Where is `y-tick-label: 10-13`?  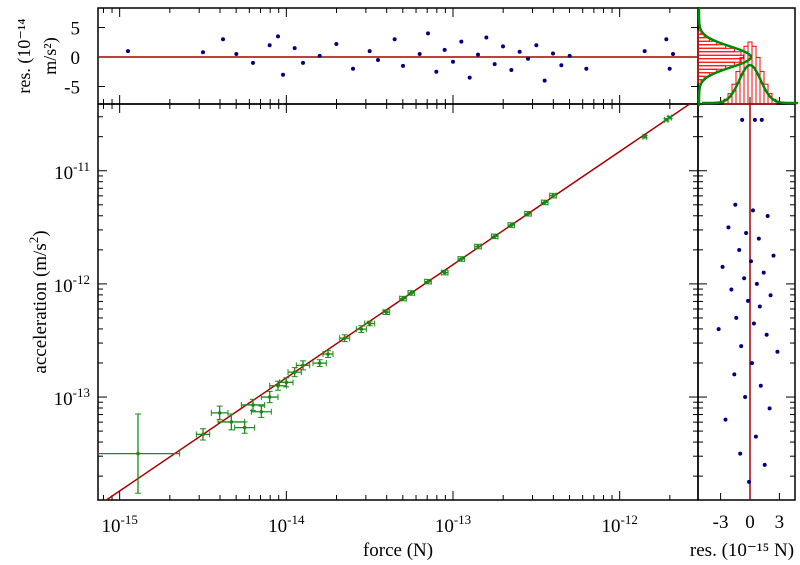 y-tick-label: 10-13 is located at coordinates (72, 397).